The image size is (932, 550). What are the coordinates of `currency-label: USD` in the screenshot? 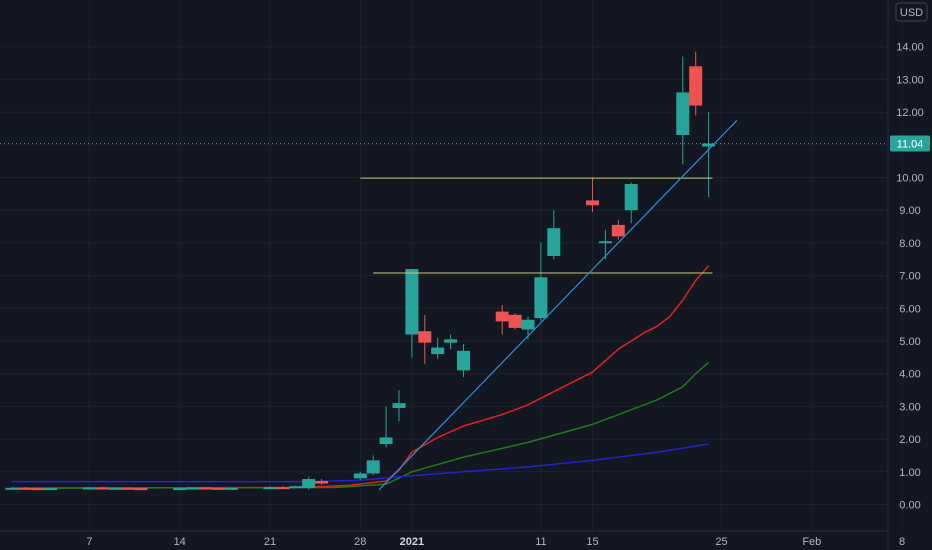 It's located at (911, 13).